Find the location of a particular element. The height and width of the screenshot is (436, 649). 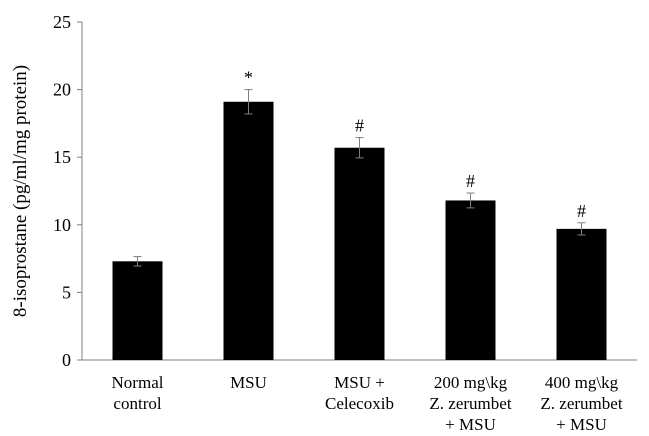

x-tick-label: 200 mg\kg is located at coordinates (471, 382).